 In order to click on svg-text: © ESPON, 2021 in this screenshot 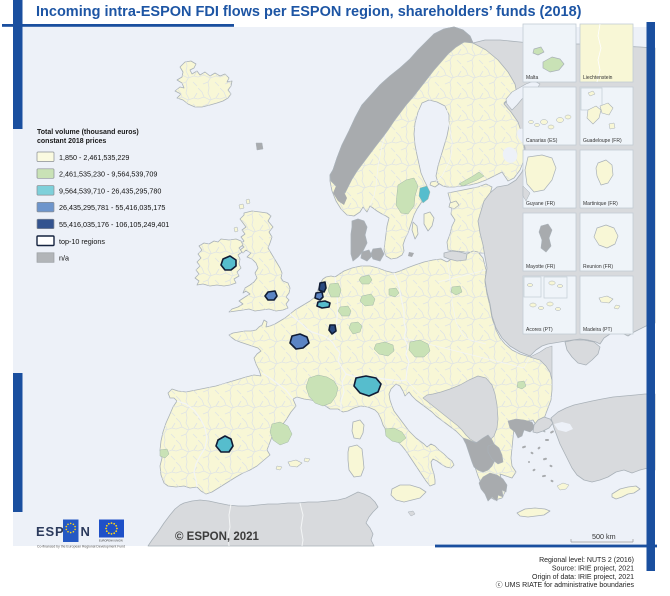, I will do `click(217, 537)`.